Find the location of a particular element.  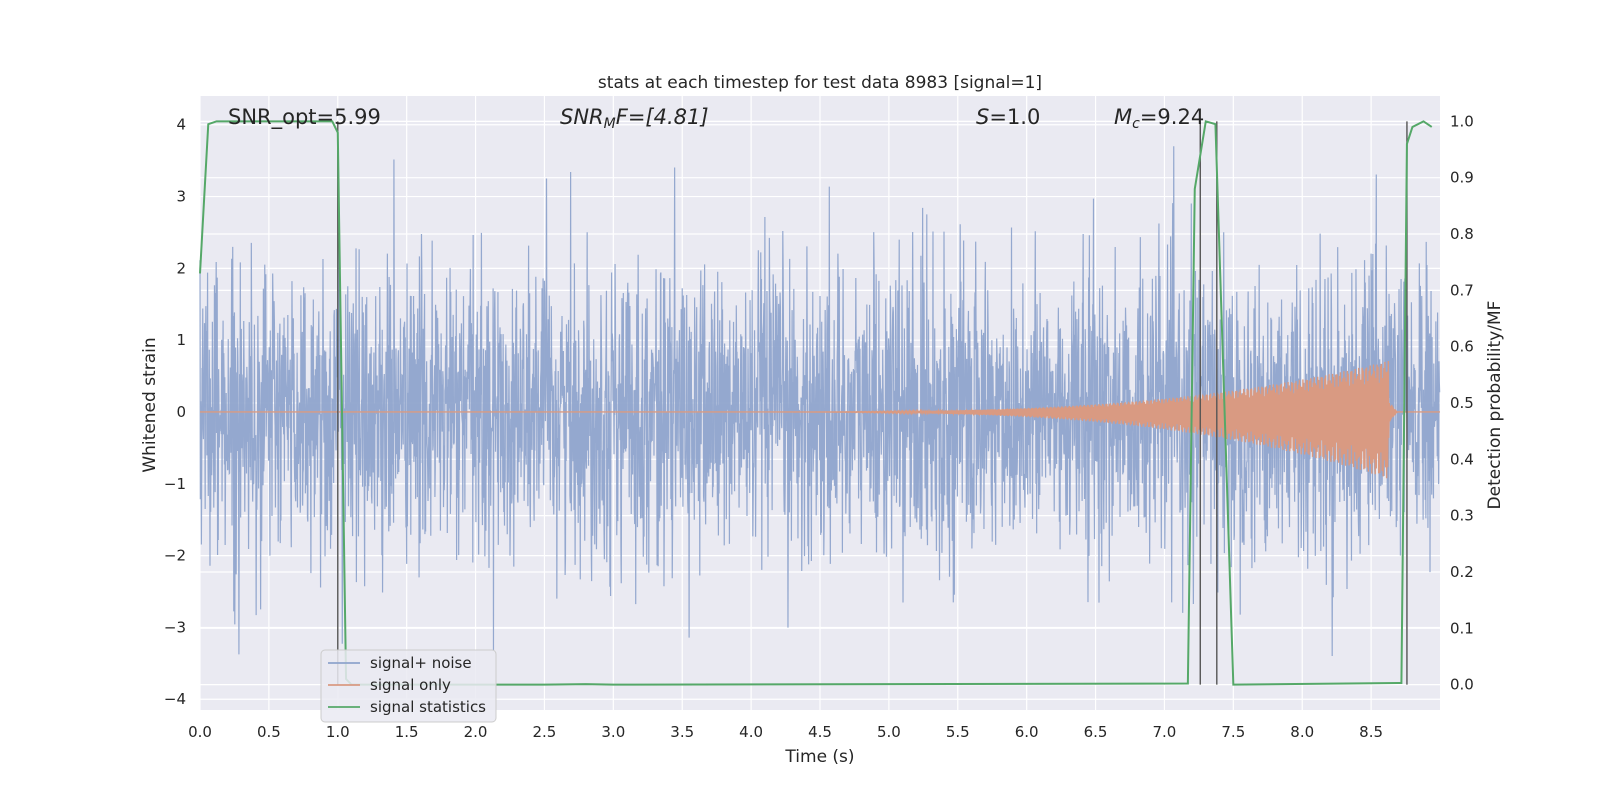

x-tick-label: 6.0 is located at coordinates (1027, 732).